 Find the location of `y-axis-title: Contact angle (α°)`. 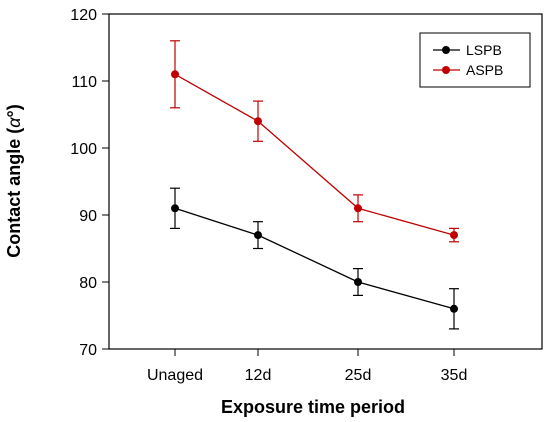

y-axis-title: Contact angle (α°) is located at coordinates (14, 180).